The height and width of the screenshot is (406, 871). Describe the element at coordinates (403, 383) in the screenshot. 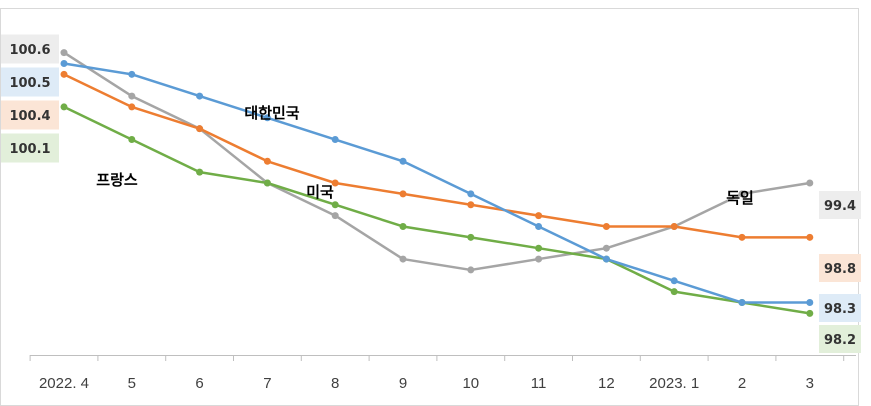

I see `x-tick-label: 9` at that location.